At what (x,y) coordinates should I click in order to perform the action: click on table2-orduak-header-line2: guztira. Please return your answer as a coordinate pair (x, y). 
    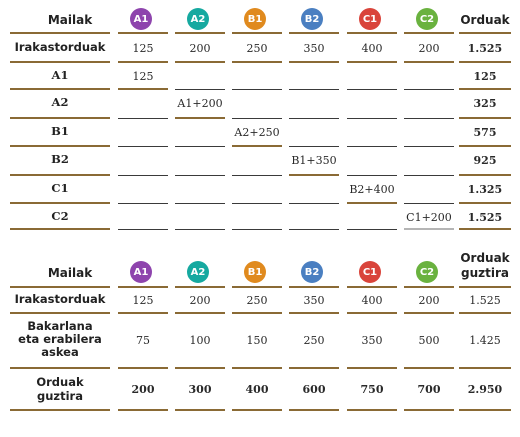
    Looking at the image, I should click on (485, 273).